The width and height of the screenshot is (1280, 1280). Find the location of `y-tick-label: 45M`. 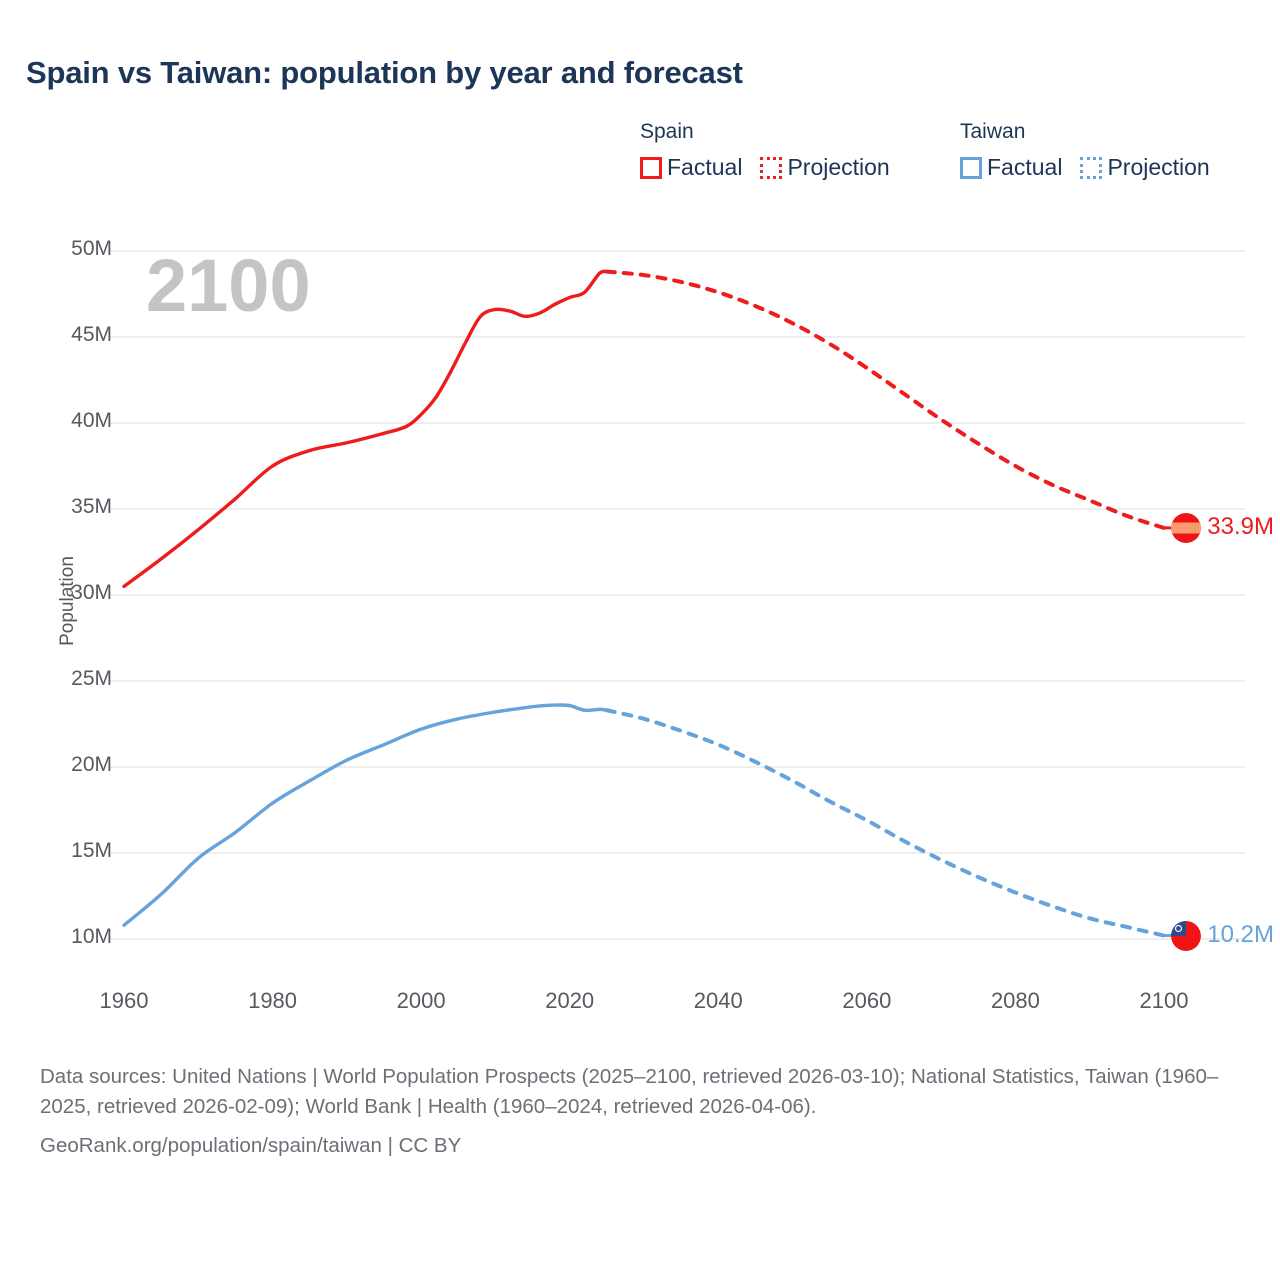

y-tick-label: 45M is located at coordinates (91, 334).